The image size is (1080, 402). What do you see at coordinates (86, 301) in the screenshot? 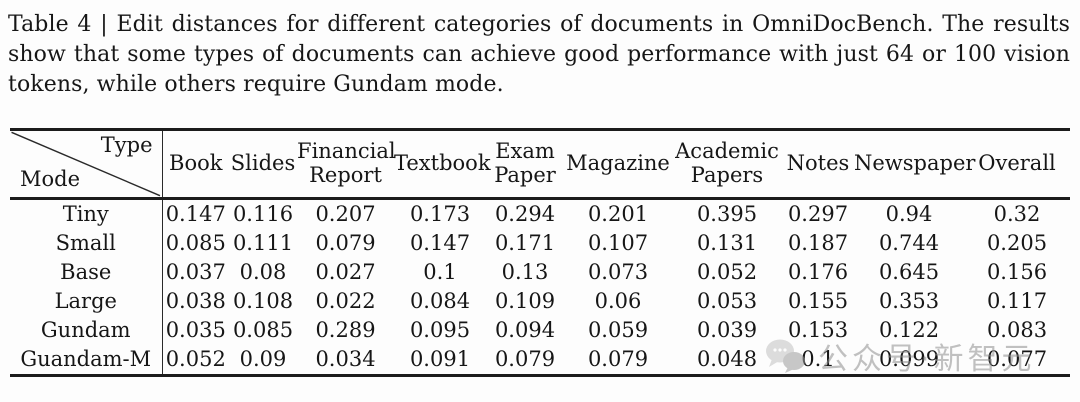
I see `mode-cell: Large` at bounding box center [86, 301].